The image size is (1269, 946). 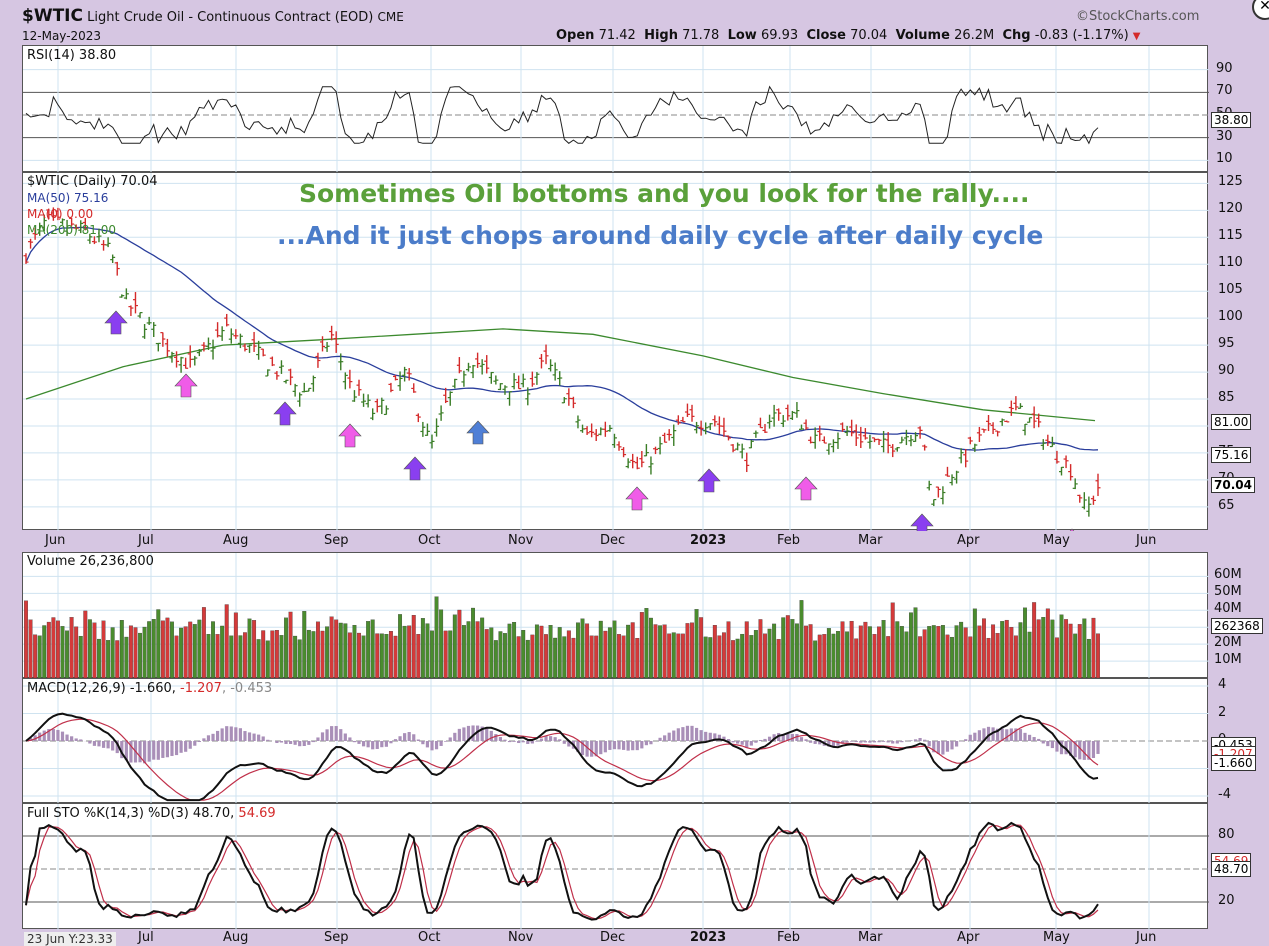 I want to click on macd-hist-value: , -0.453, so click(x=247, y=688).